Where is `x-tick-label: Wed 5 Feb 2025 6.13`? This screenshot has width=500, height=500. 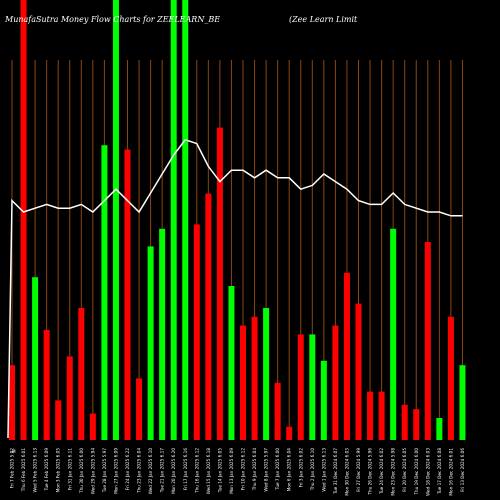 x-tick-label: Wed 5 Feb 2025 6.13 is located at coordinates (35, 470).